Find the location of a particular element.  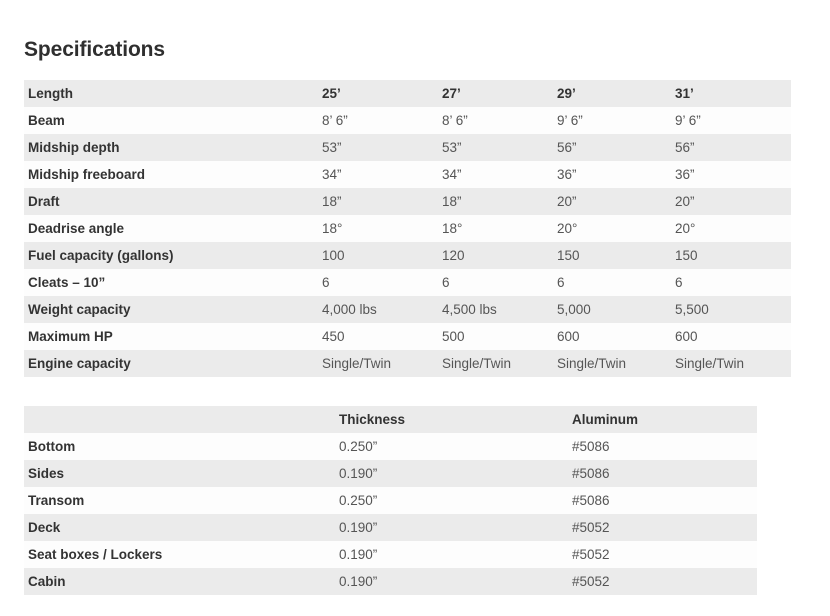

row-label: Midship depth is located at coordinates (171, 147).